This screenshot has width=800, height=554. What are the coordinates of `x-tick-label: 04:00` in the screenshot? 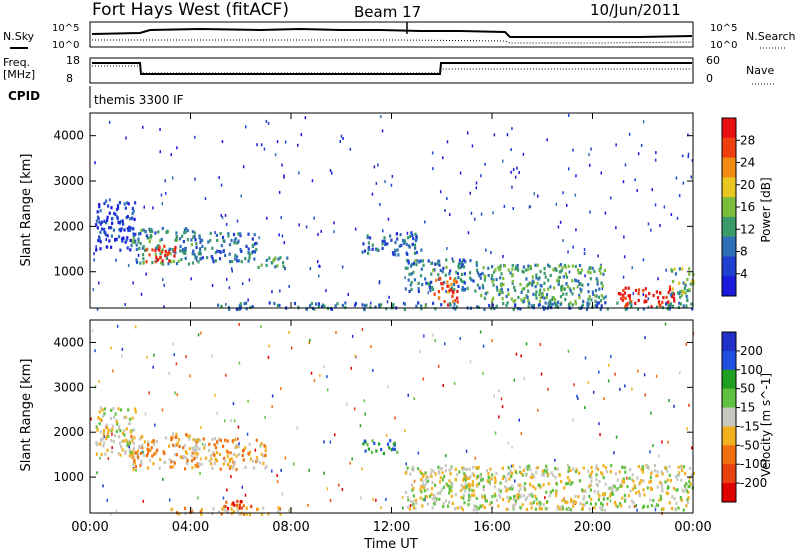 It's located at (190, 527).